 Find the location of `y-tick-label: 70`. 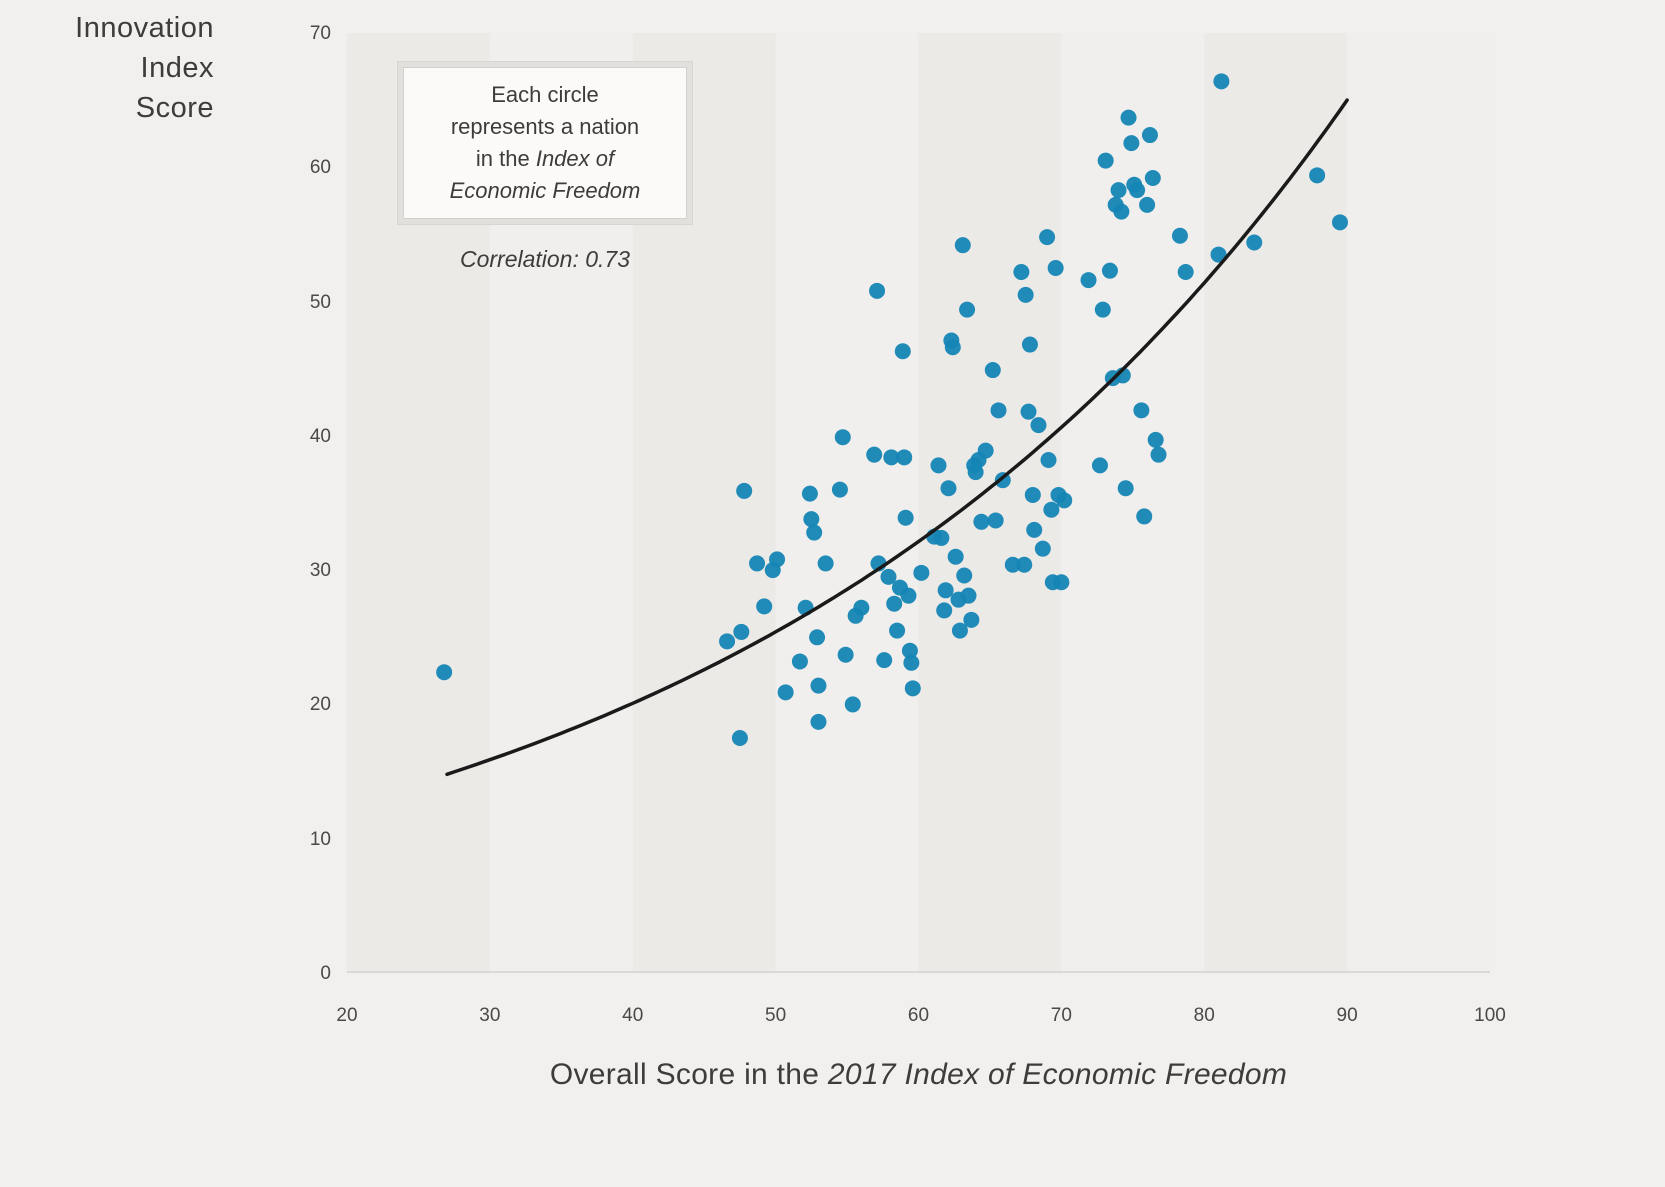

y-tick-label: 70 is located at coordinates (320, 33).